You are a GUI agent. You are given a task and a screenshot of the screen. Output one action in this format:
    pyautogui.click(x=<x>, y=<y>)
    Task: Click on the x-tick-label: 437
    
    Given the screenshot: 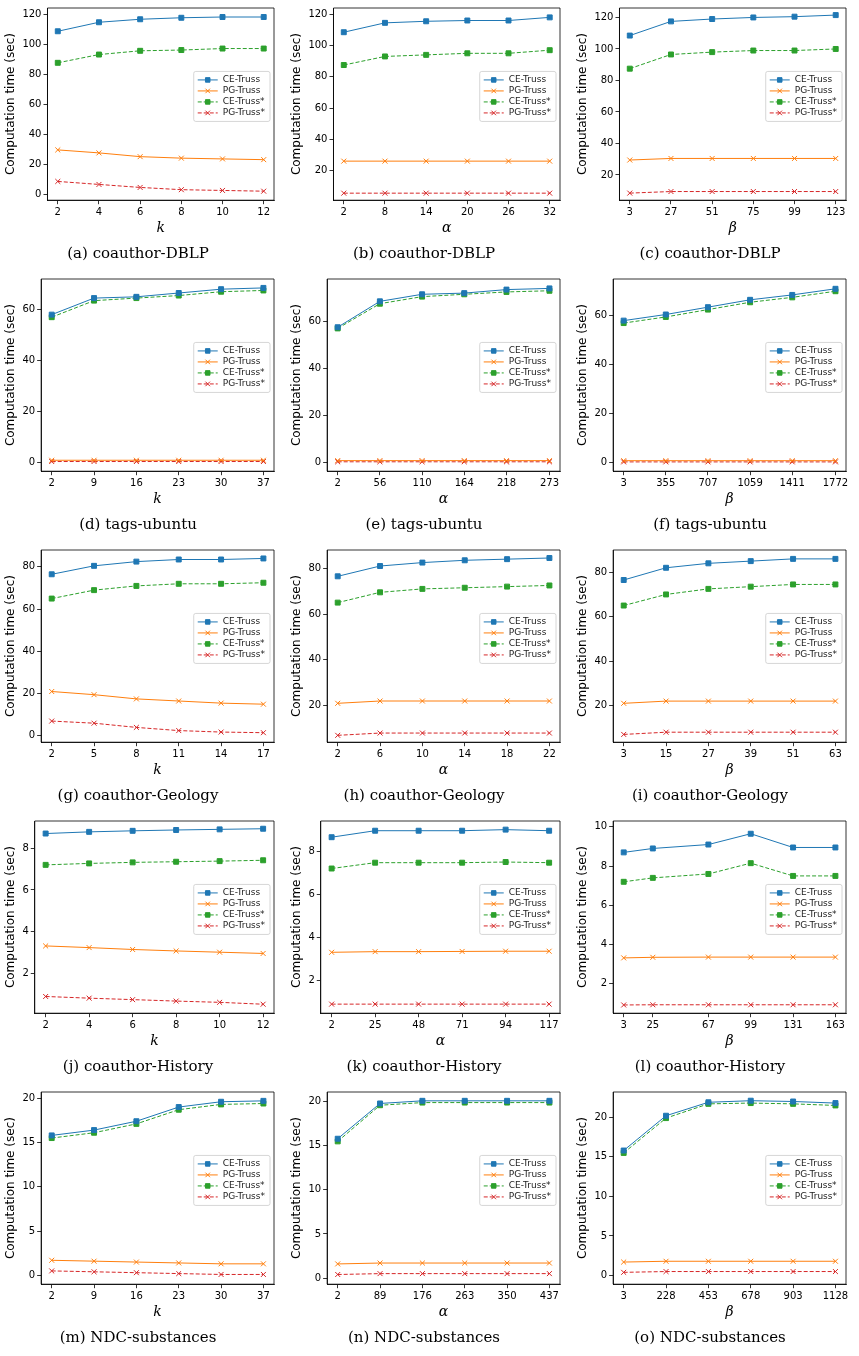 What is the action you would take?
    pyautogui.click(x=549, y=1295)
    